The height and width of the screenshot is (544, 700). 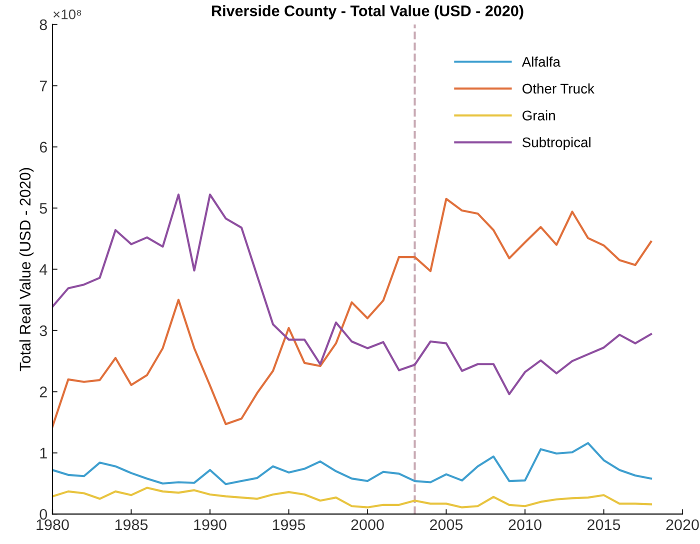 What do you see at coordinates (43, 453) in the screenshot?
I see `y-tick-label: 1` at bounding box center [43, 453].